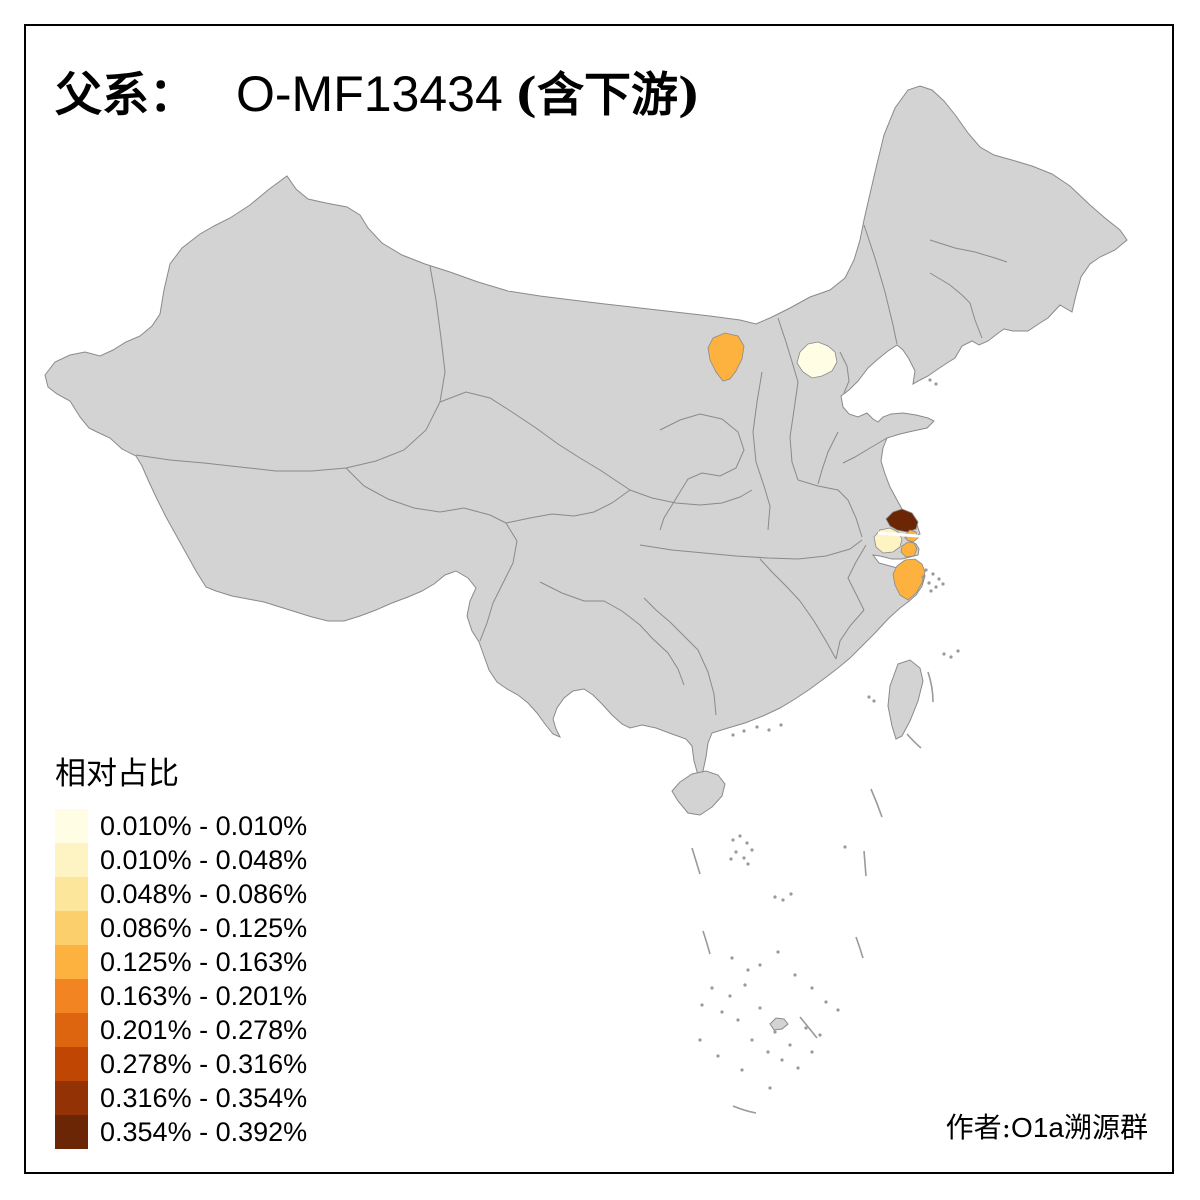 This screenshot has height=1200, width=1200. What do you see at coordinates (204, 1064) in the screenshot?
I see `legend-item-label: 0.278% - 0.316%` at bounding box center [204, 1064].